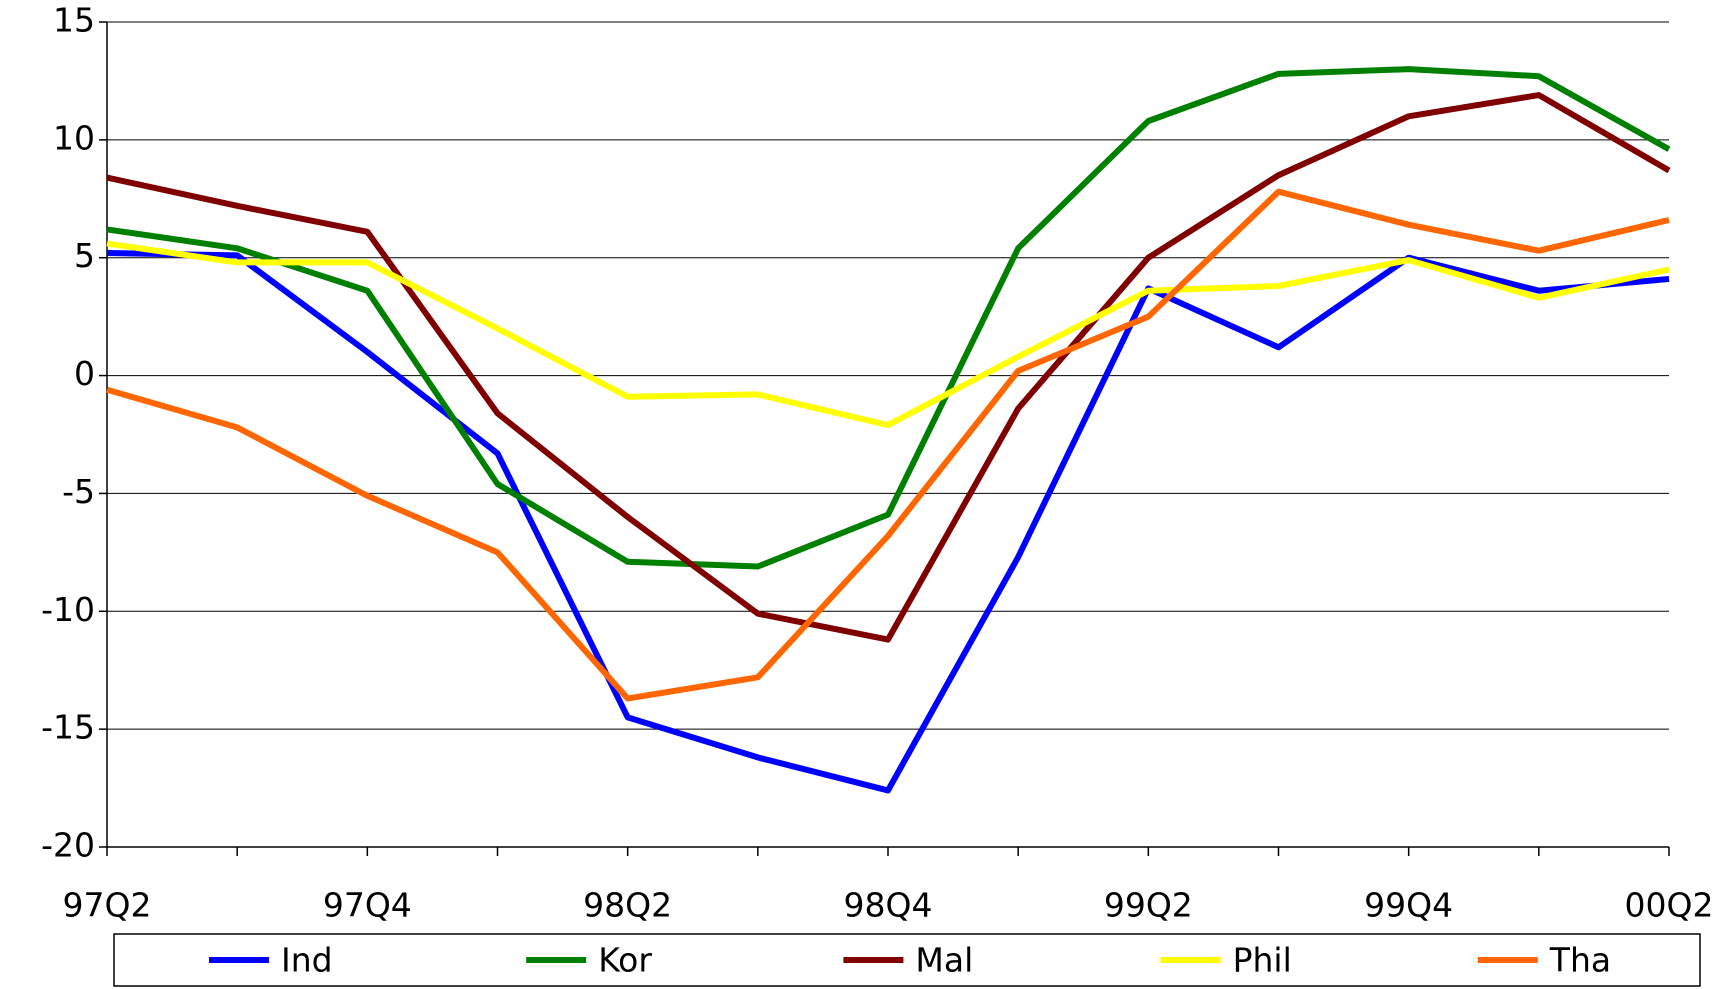 The image size is (1726, 989). Describe the element at coordinates (627, 905) in the screenshot. I see `x-tick-label: 98Q2` at that location.